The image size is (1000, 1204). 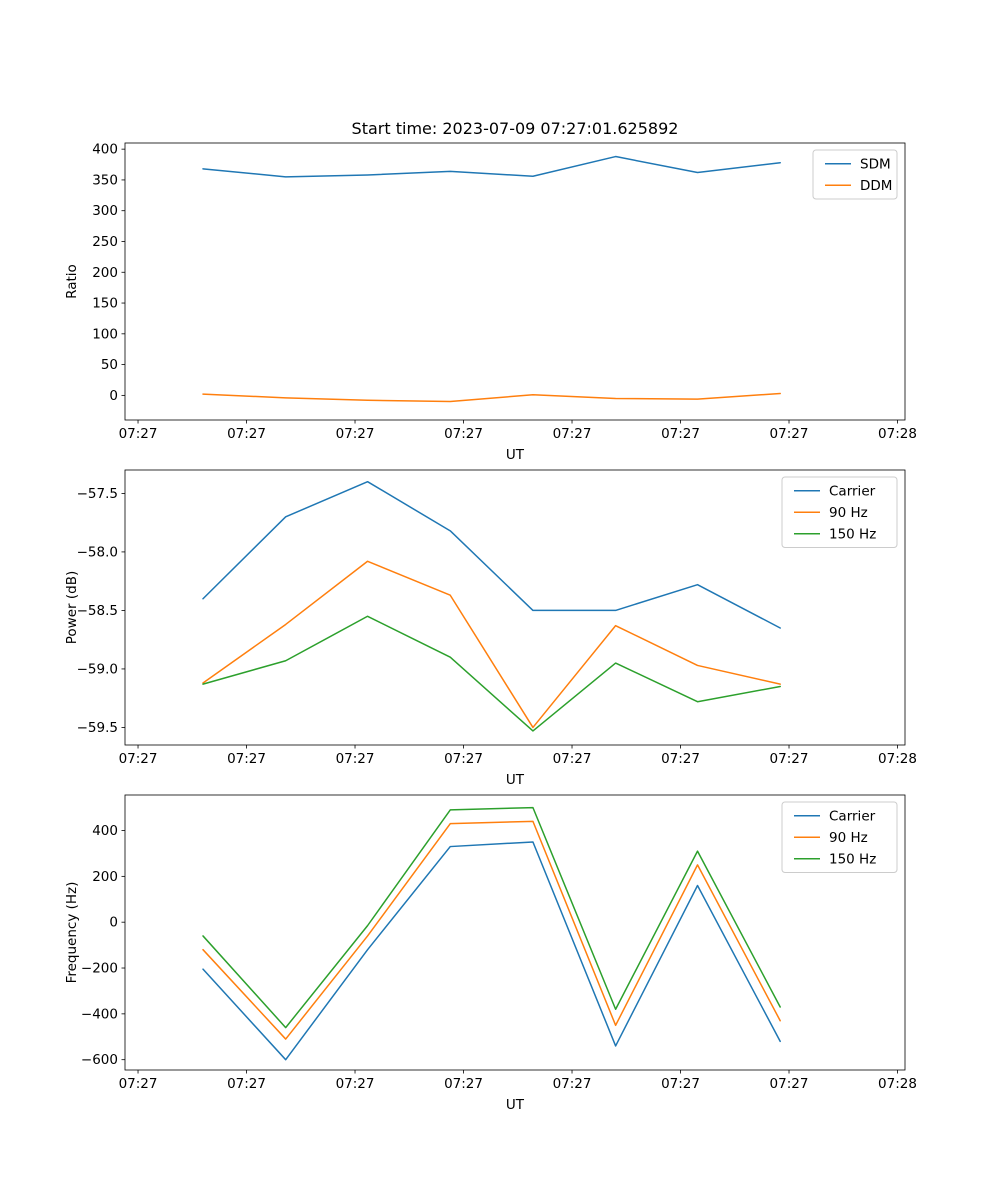 What do you see at coordinates (99, 1060) in the screenshot?
I see `y-tick-label: −600` at bounding box center [99, 1060].